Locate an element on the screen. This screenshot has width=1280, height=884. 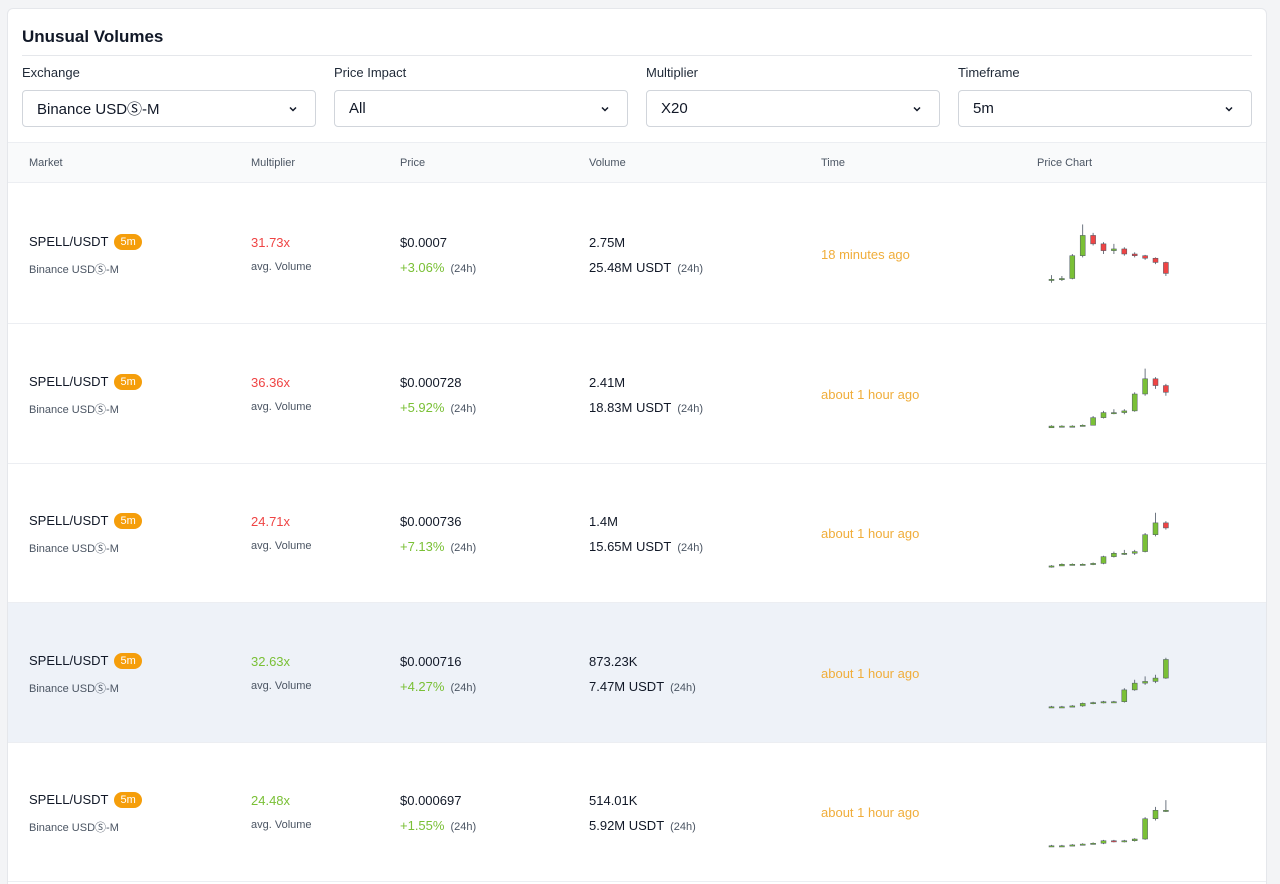
price-change-value: +3.06% is located at coordinates (422, 267).